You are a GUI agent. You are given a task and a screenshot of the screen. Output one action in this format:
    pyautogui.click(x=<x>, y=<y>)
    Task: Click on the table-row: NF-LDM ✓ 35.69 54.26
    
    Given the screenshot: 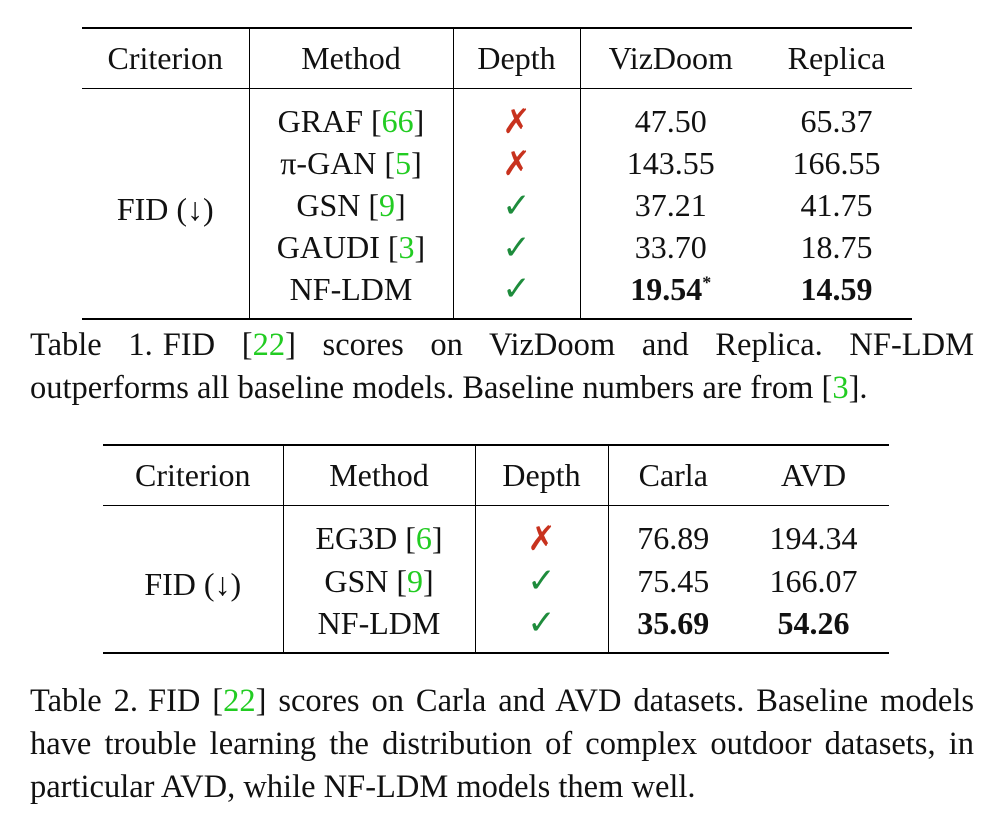 What is the action you would take?
    pyautogui.click(x=496, y=627)
    